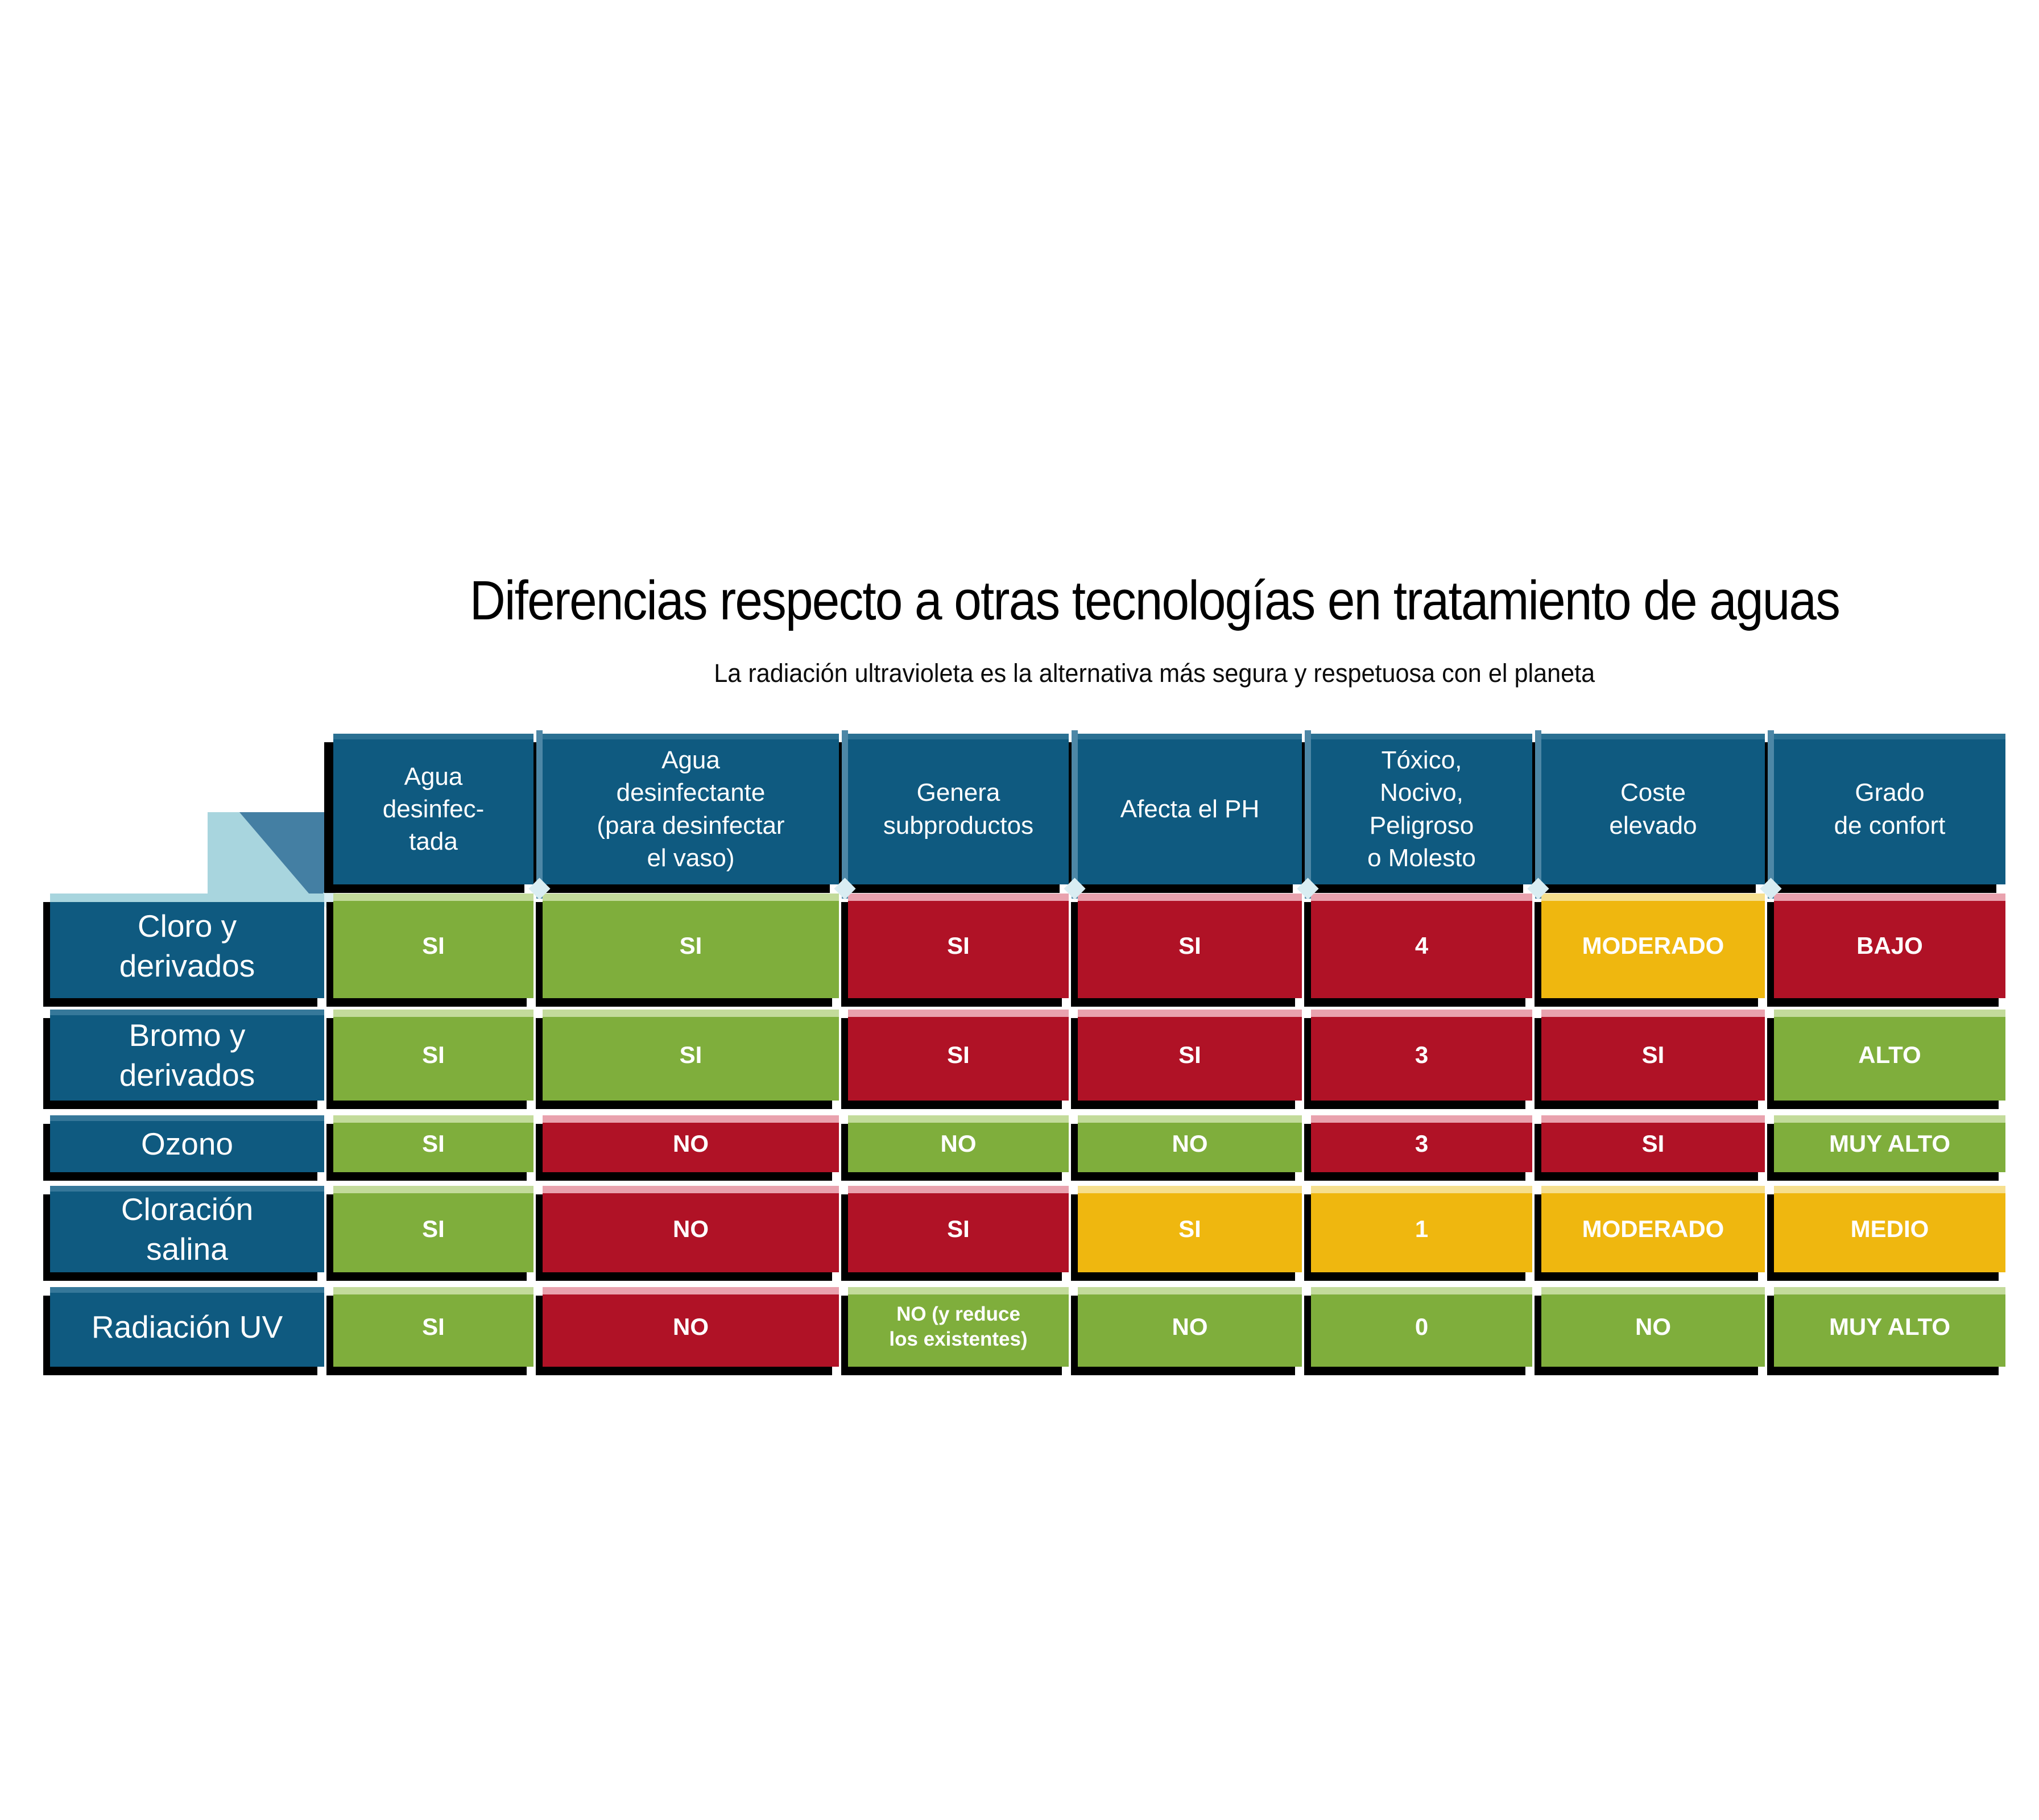 This screenshot has width=2039, height=1820. Describe the element at coordinates (187, 1143) in the screenshot. I see `row-header: Ozono` at that location.